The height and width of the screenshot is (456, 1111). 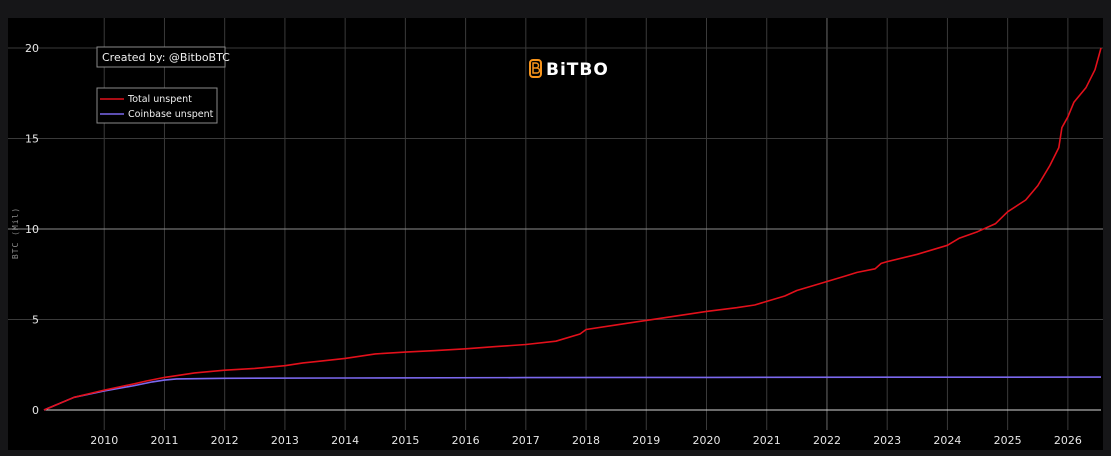 What do you see at coordinates (32, 48) in the screenshot?
I see `y-tick-label-20: 20` at bounding box center [32, 48].